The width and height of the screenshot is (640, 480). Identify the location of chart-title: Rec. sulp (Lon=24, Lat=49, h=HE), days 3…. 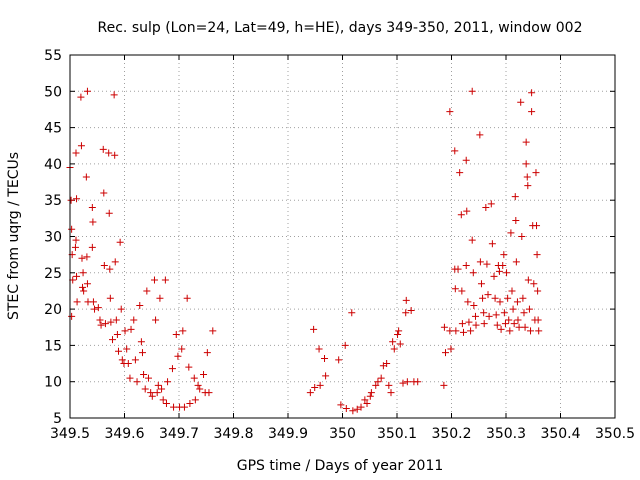
(340, 28).